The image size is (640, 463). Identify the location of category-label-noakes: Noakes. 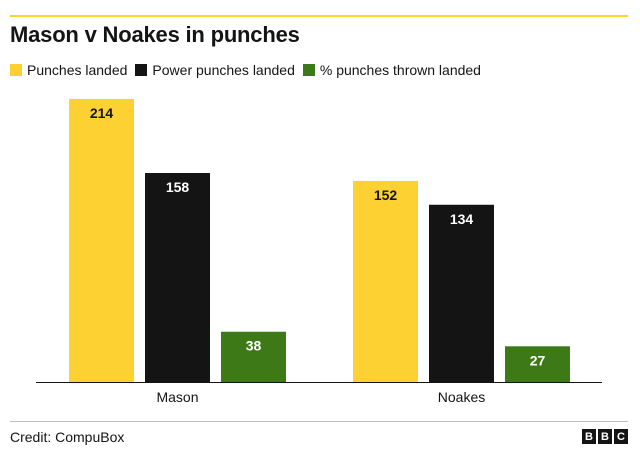
(461, 397).